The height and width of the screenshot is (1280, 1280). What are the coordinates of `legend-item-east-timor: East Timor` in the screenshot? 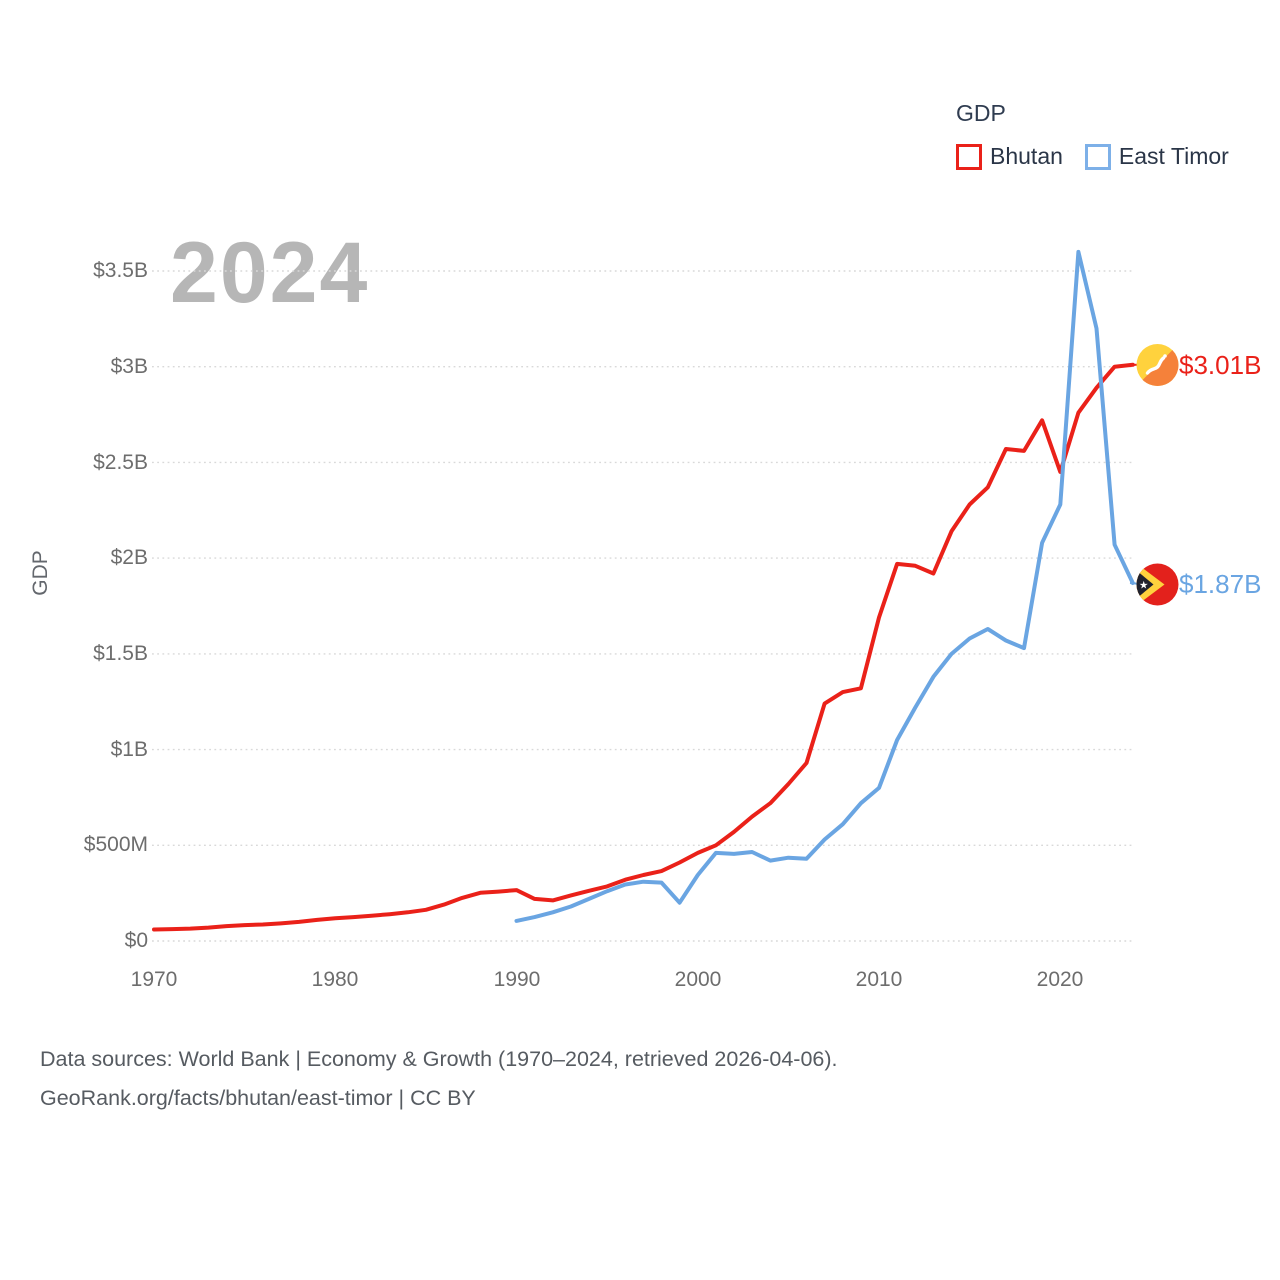 It's located at (1156, 156).